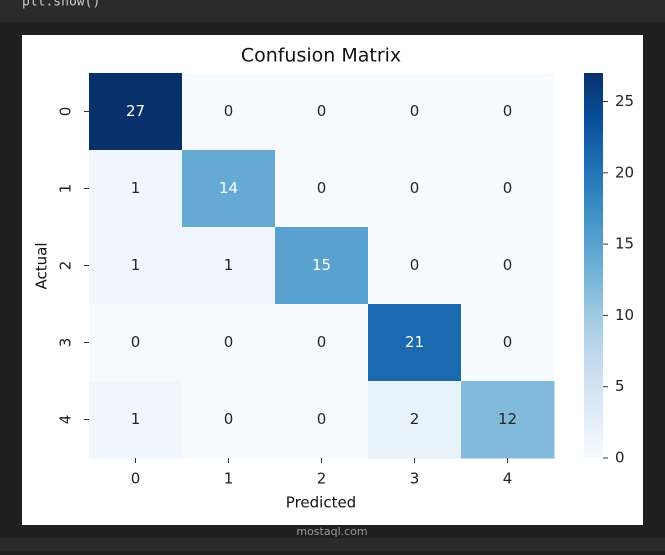 The width and height of the screenshot is (665, 555). I want to click on y-tick-label: 4, so click(66, 420).